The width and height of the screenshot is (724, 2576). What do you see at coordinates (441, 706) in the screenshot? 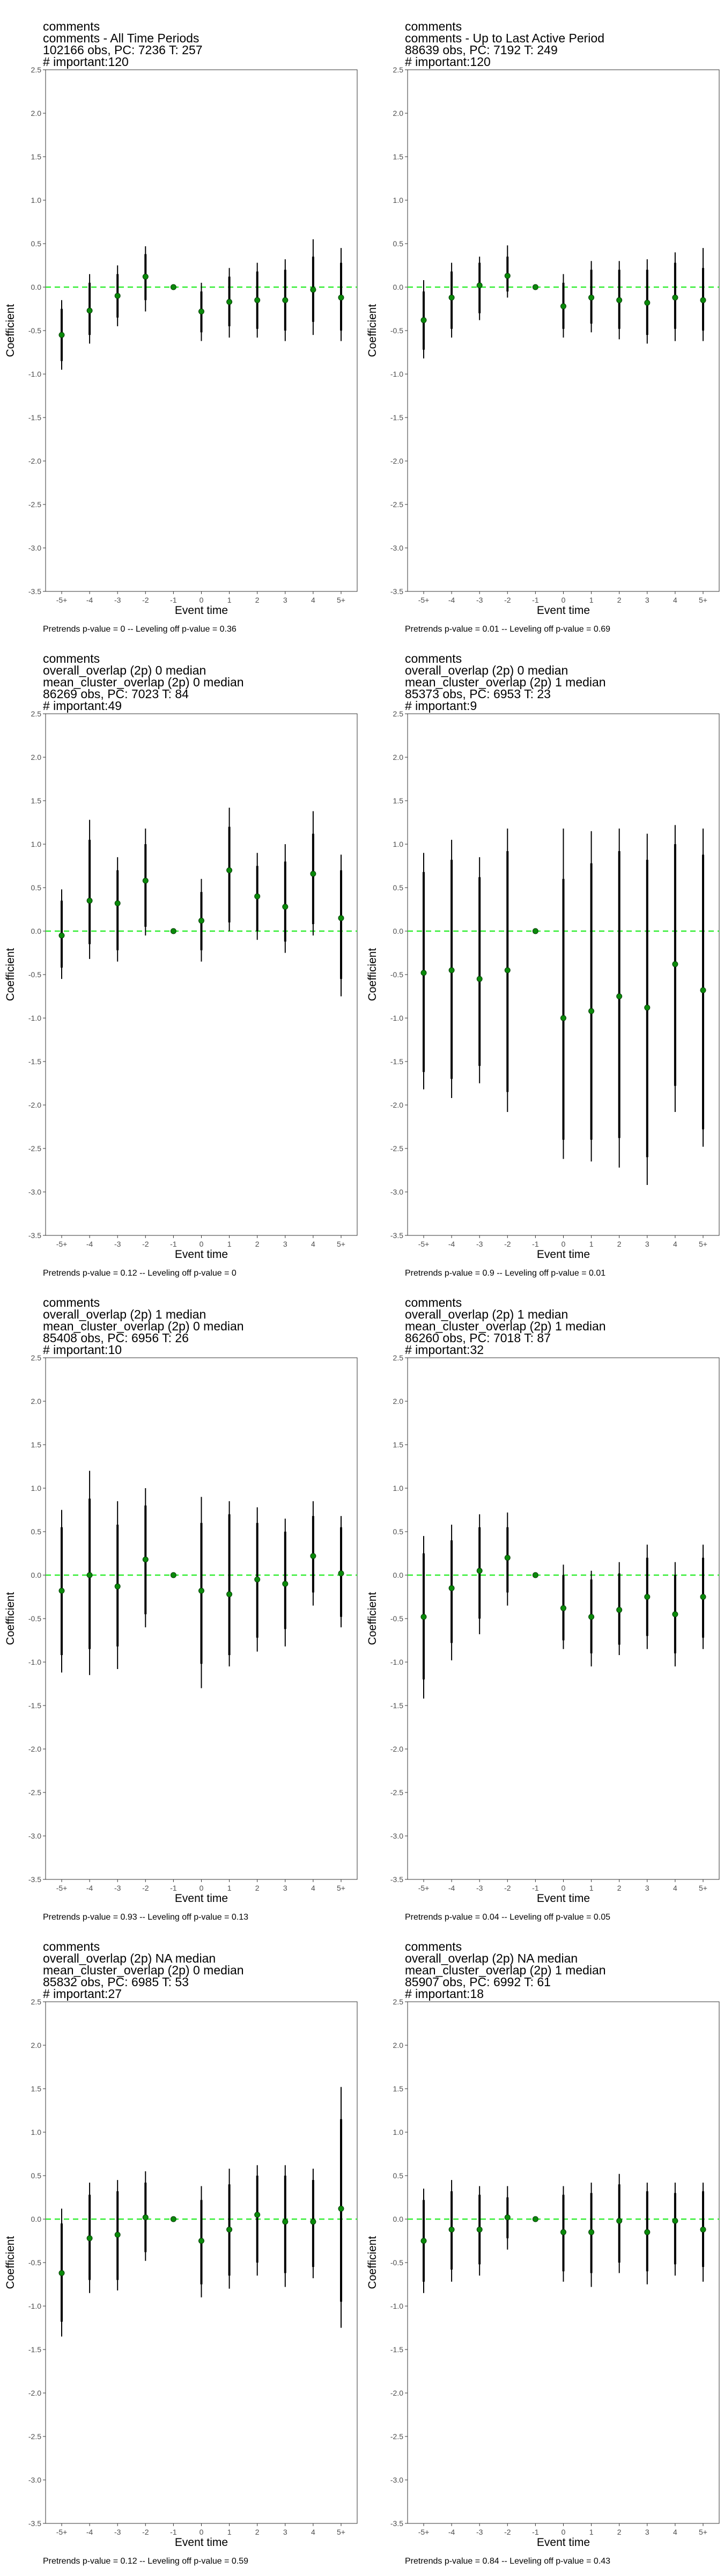
I see `title-line: # important:9` at bounding box center [441, 706].